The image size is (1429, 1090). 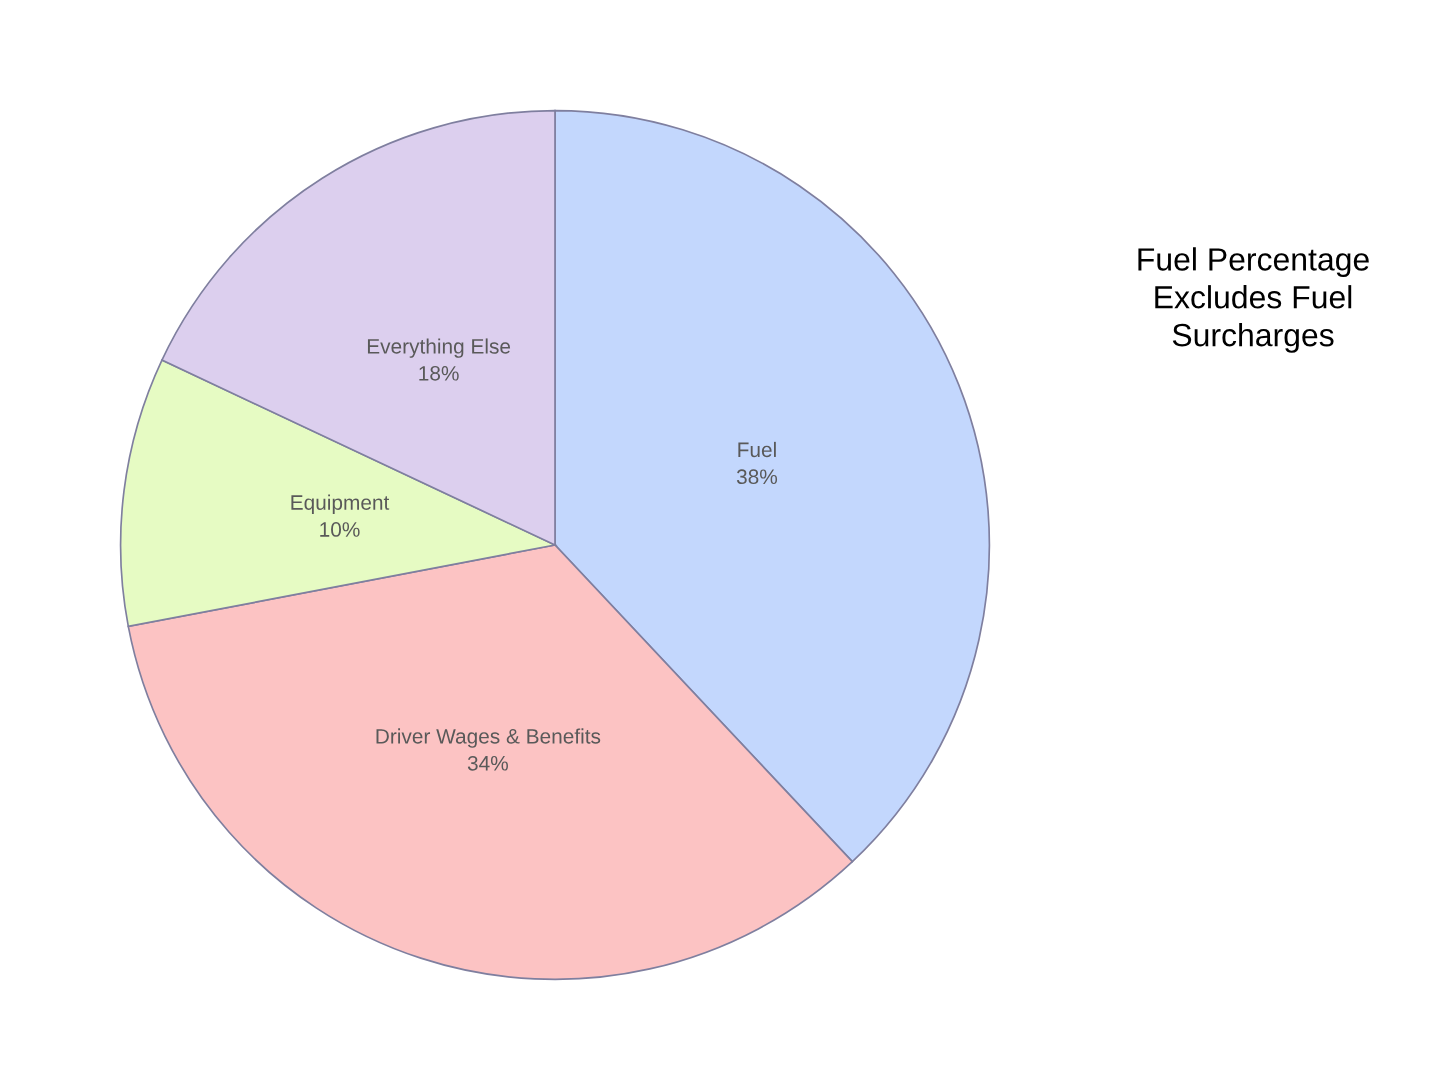 What do you see at coordinates (487, 763) in the screenshot?
I see `data-label: 34%` at bounding box center [487, 763].